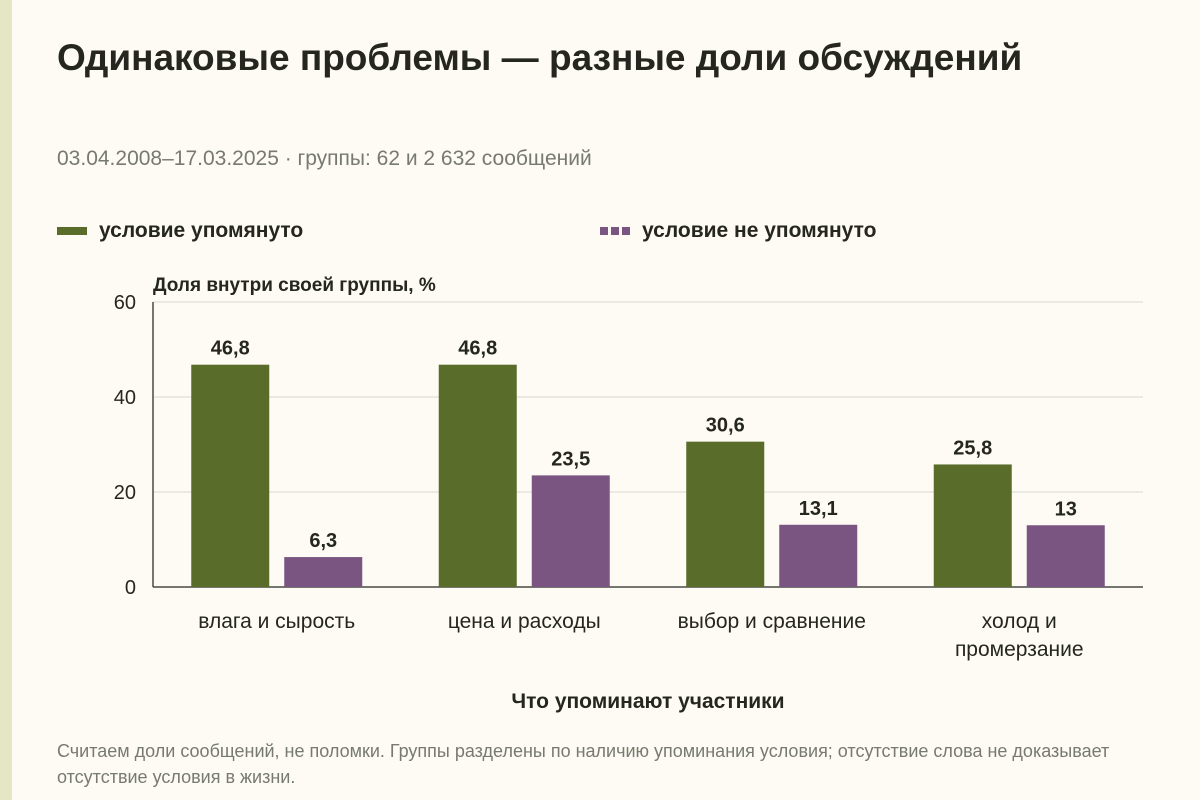 The height and width of the screenshot is (800, 1200). Describe the element at coordinates (972, 448) in the screenshot. I see `bar-value-label: 25,8` at that location.